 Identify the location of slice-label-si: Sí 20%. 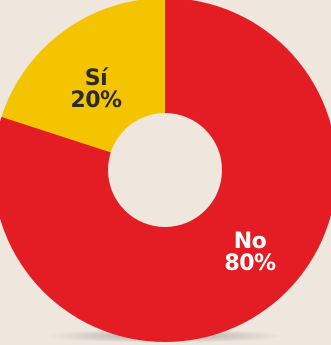
(96, 89).